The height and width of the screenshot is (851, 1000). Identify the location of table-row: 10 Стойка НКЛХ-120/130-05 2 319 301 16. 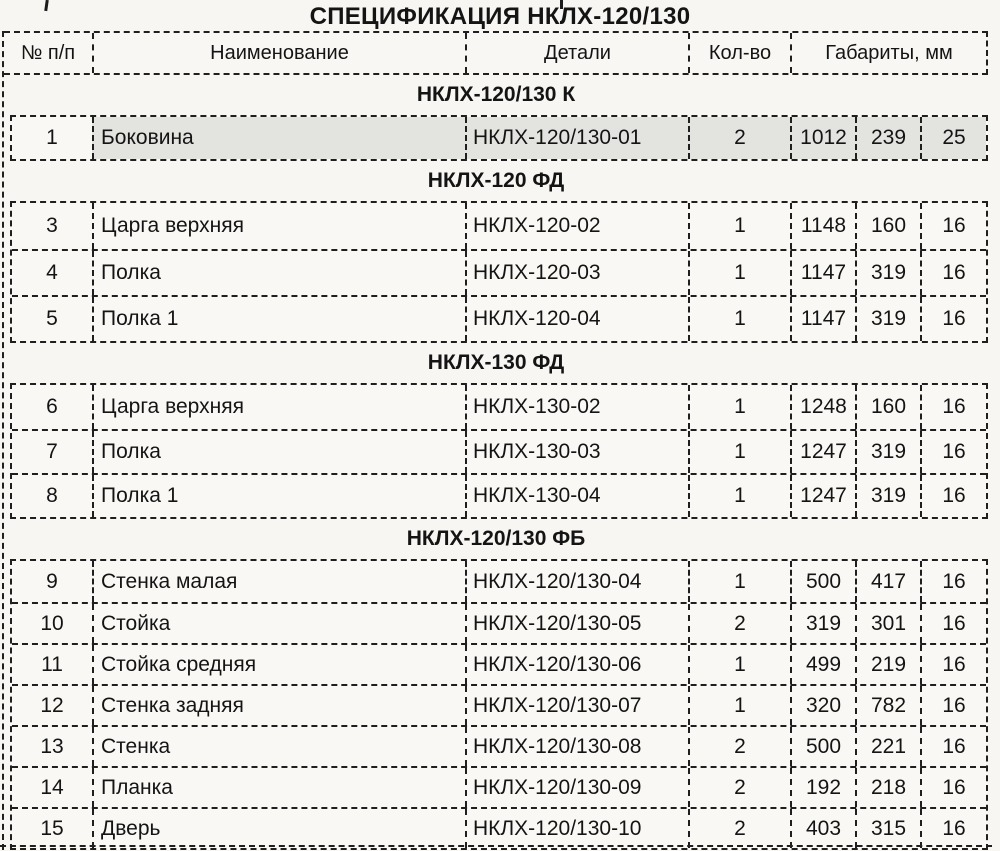
(499, 622).